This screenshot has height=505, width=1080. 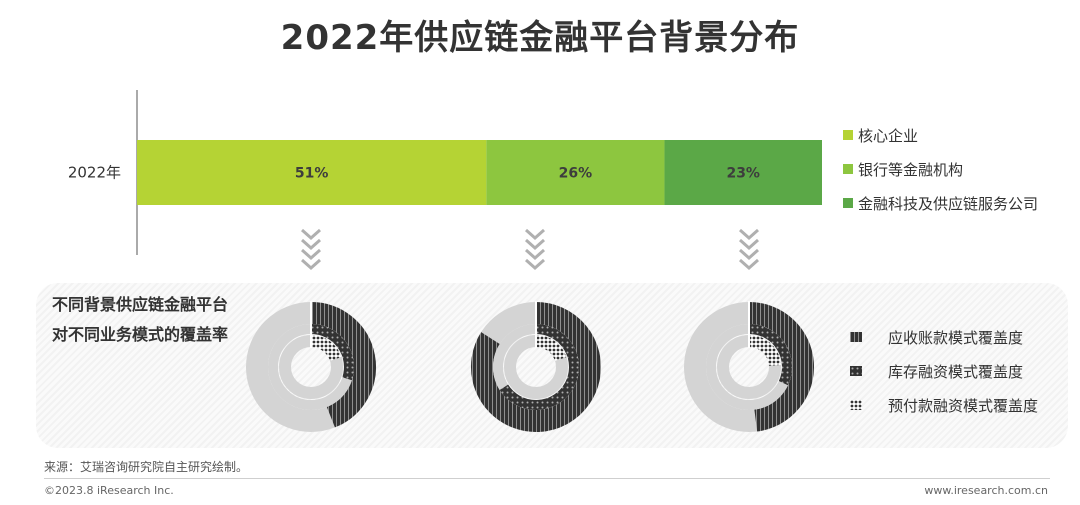 I want to click on copyright: ©2023.8 iResearch Inc., so click(x=109, y=490).